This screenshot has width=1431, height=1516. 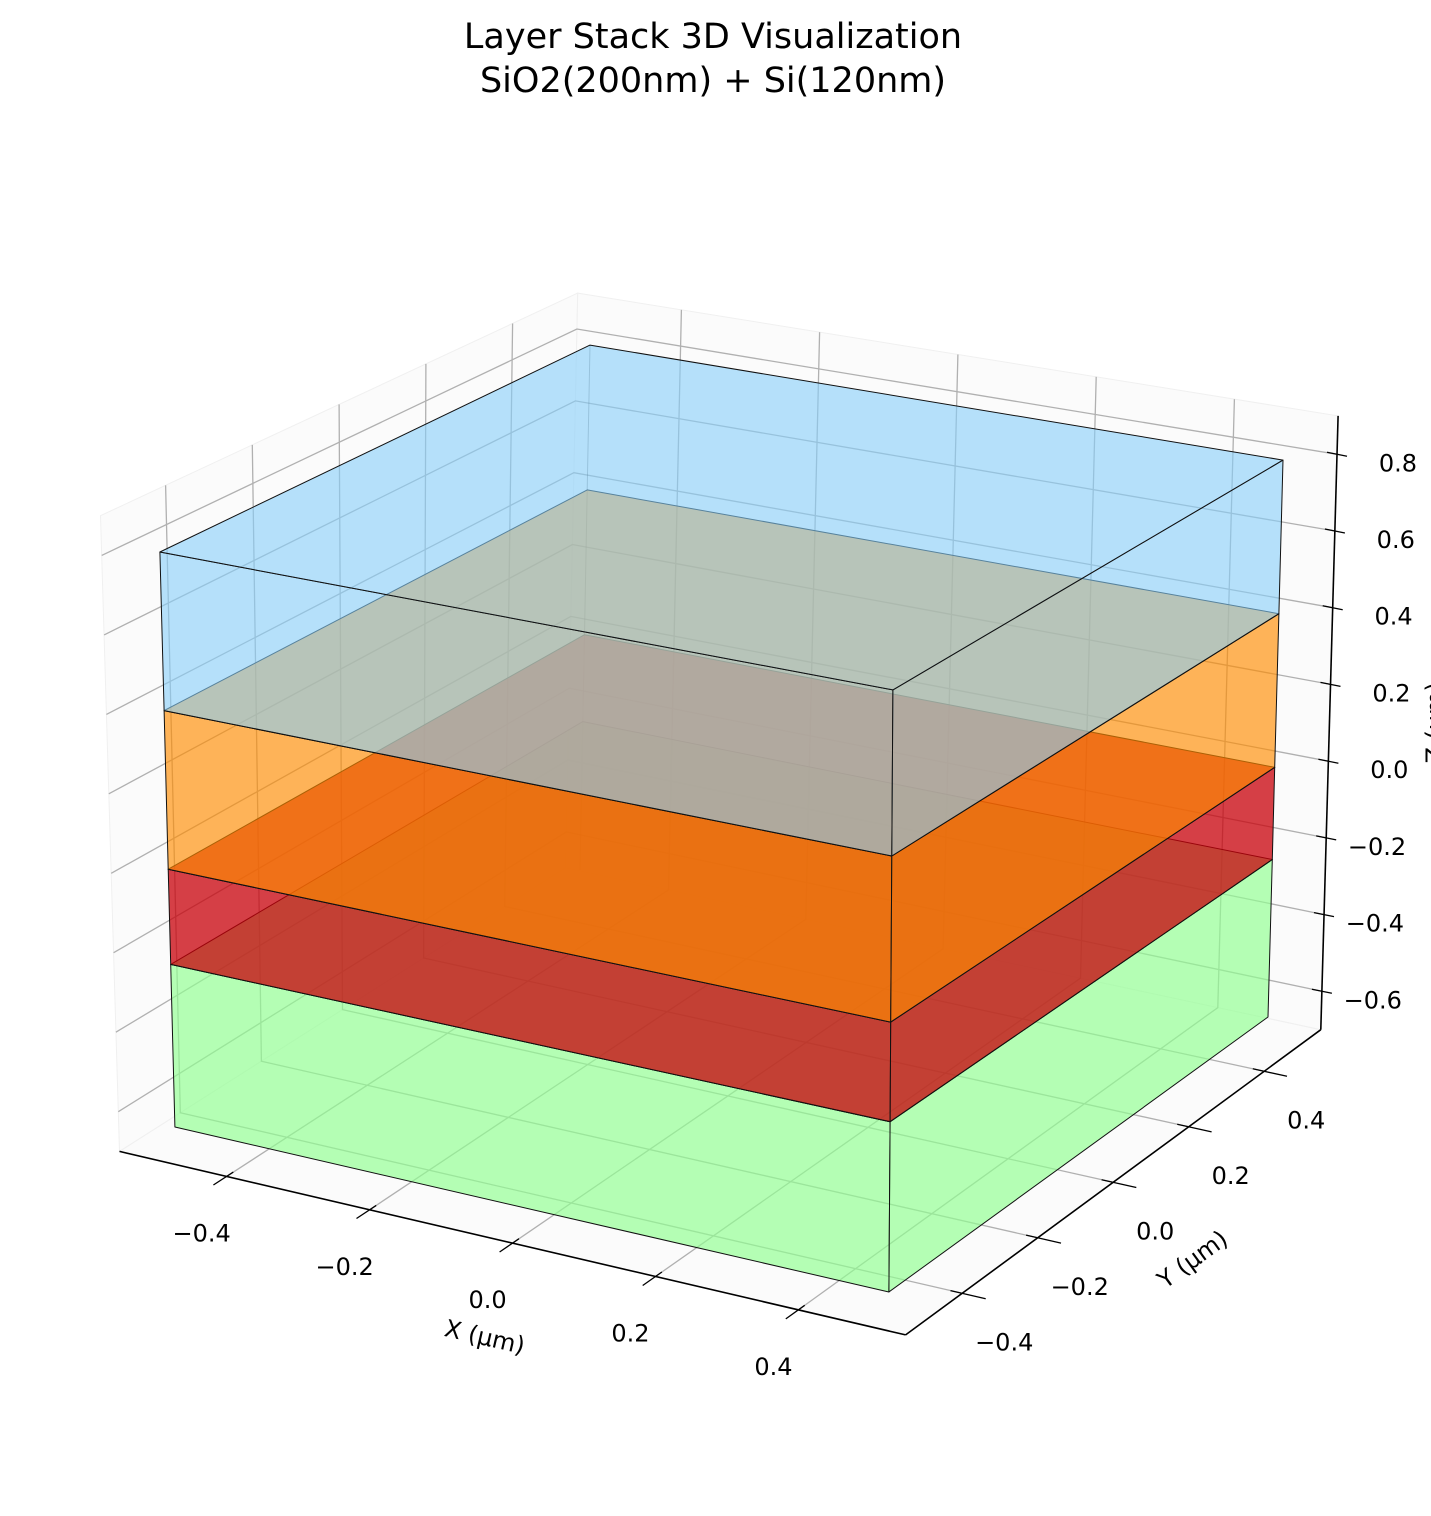 I want to click on x-tick-label: 0.0, so click(x=487, y=1300).